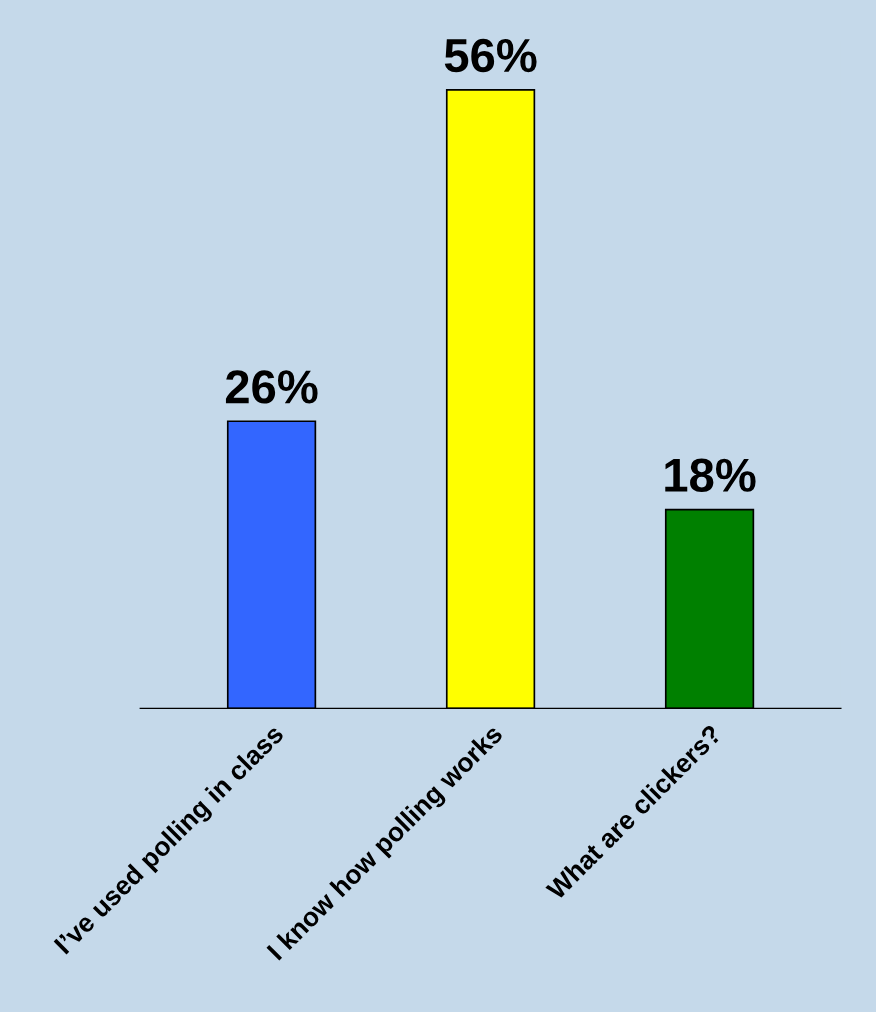 The height and width of the screenshot is (1012, 876). I want to click on data-label: 18%, so click(710, 475).